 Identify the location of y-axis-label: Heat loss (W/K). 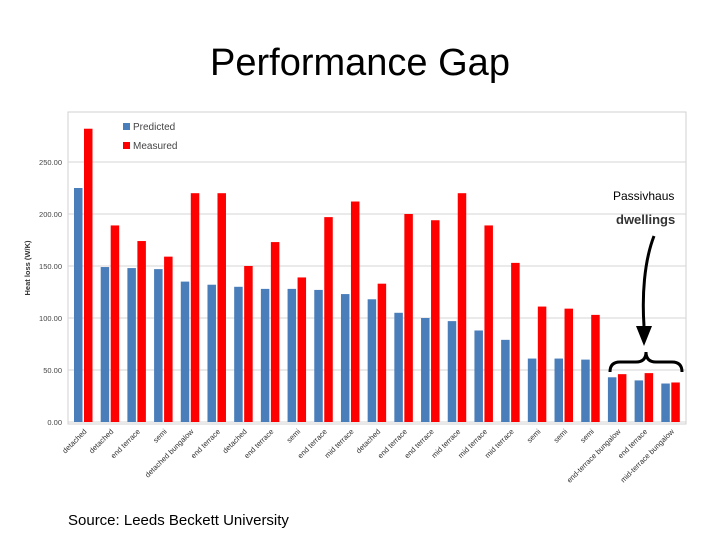
(27, 268).